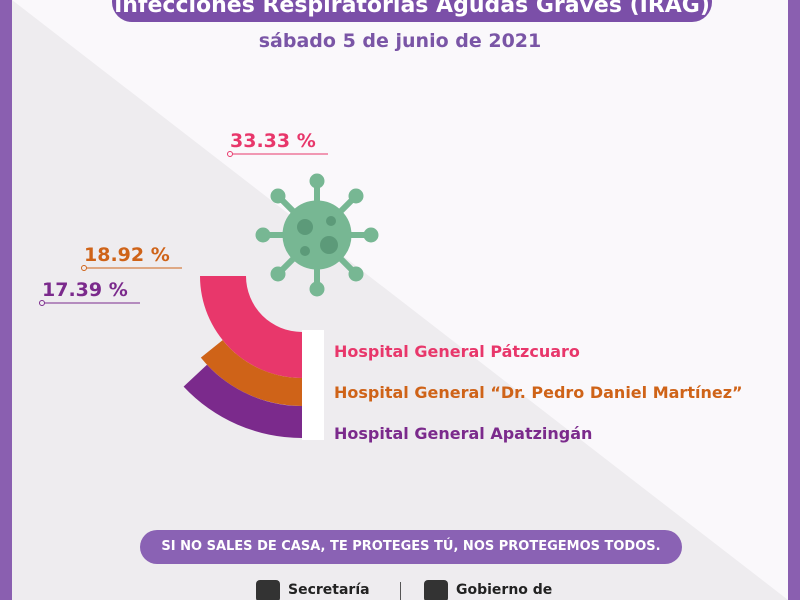 Image resolution: width=800 pixels, height=600 pixels. I want to click on chart-rings, so click(253, 358).